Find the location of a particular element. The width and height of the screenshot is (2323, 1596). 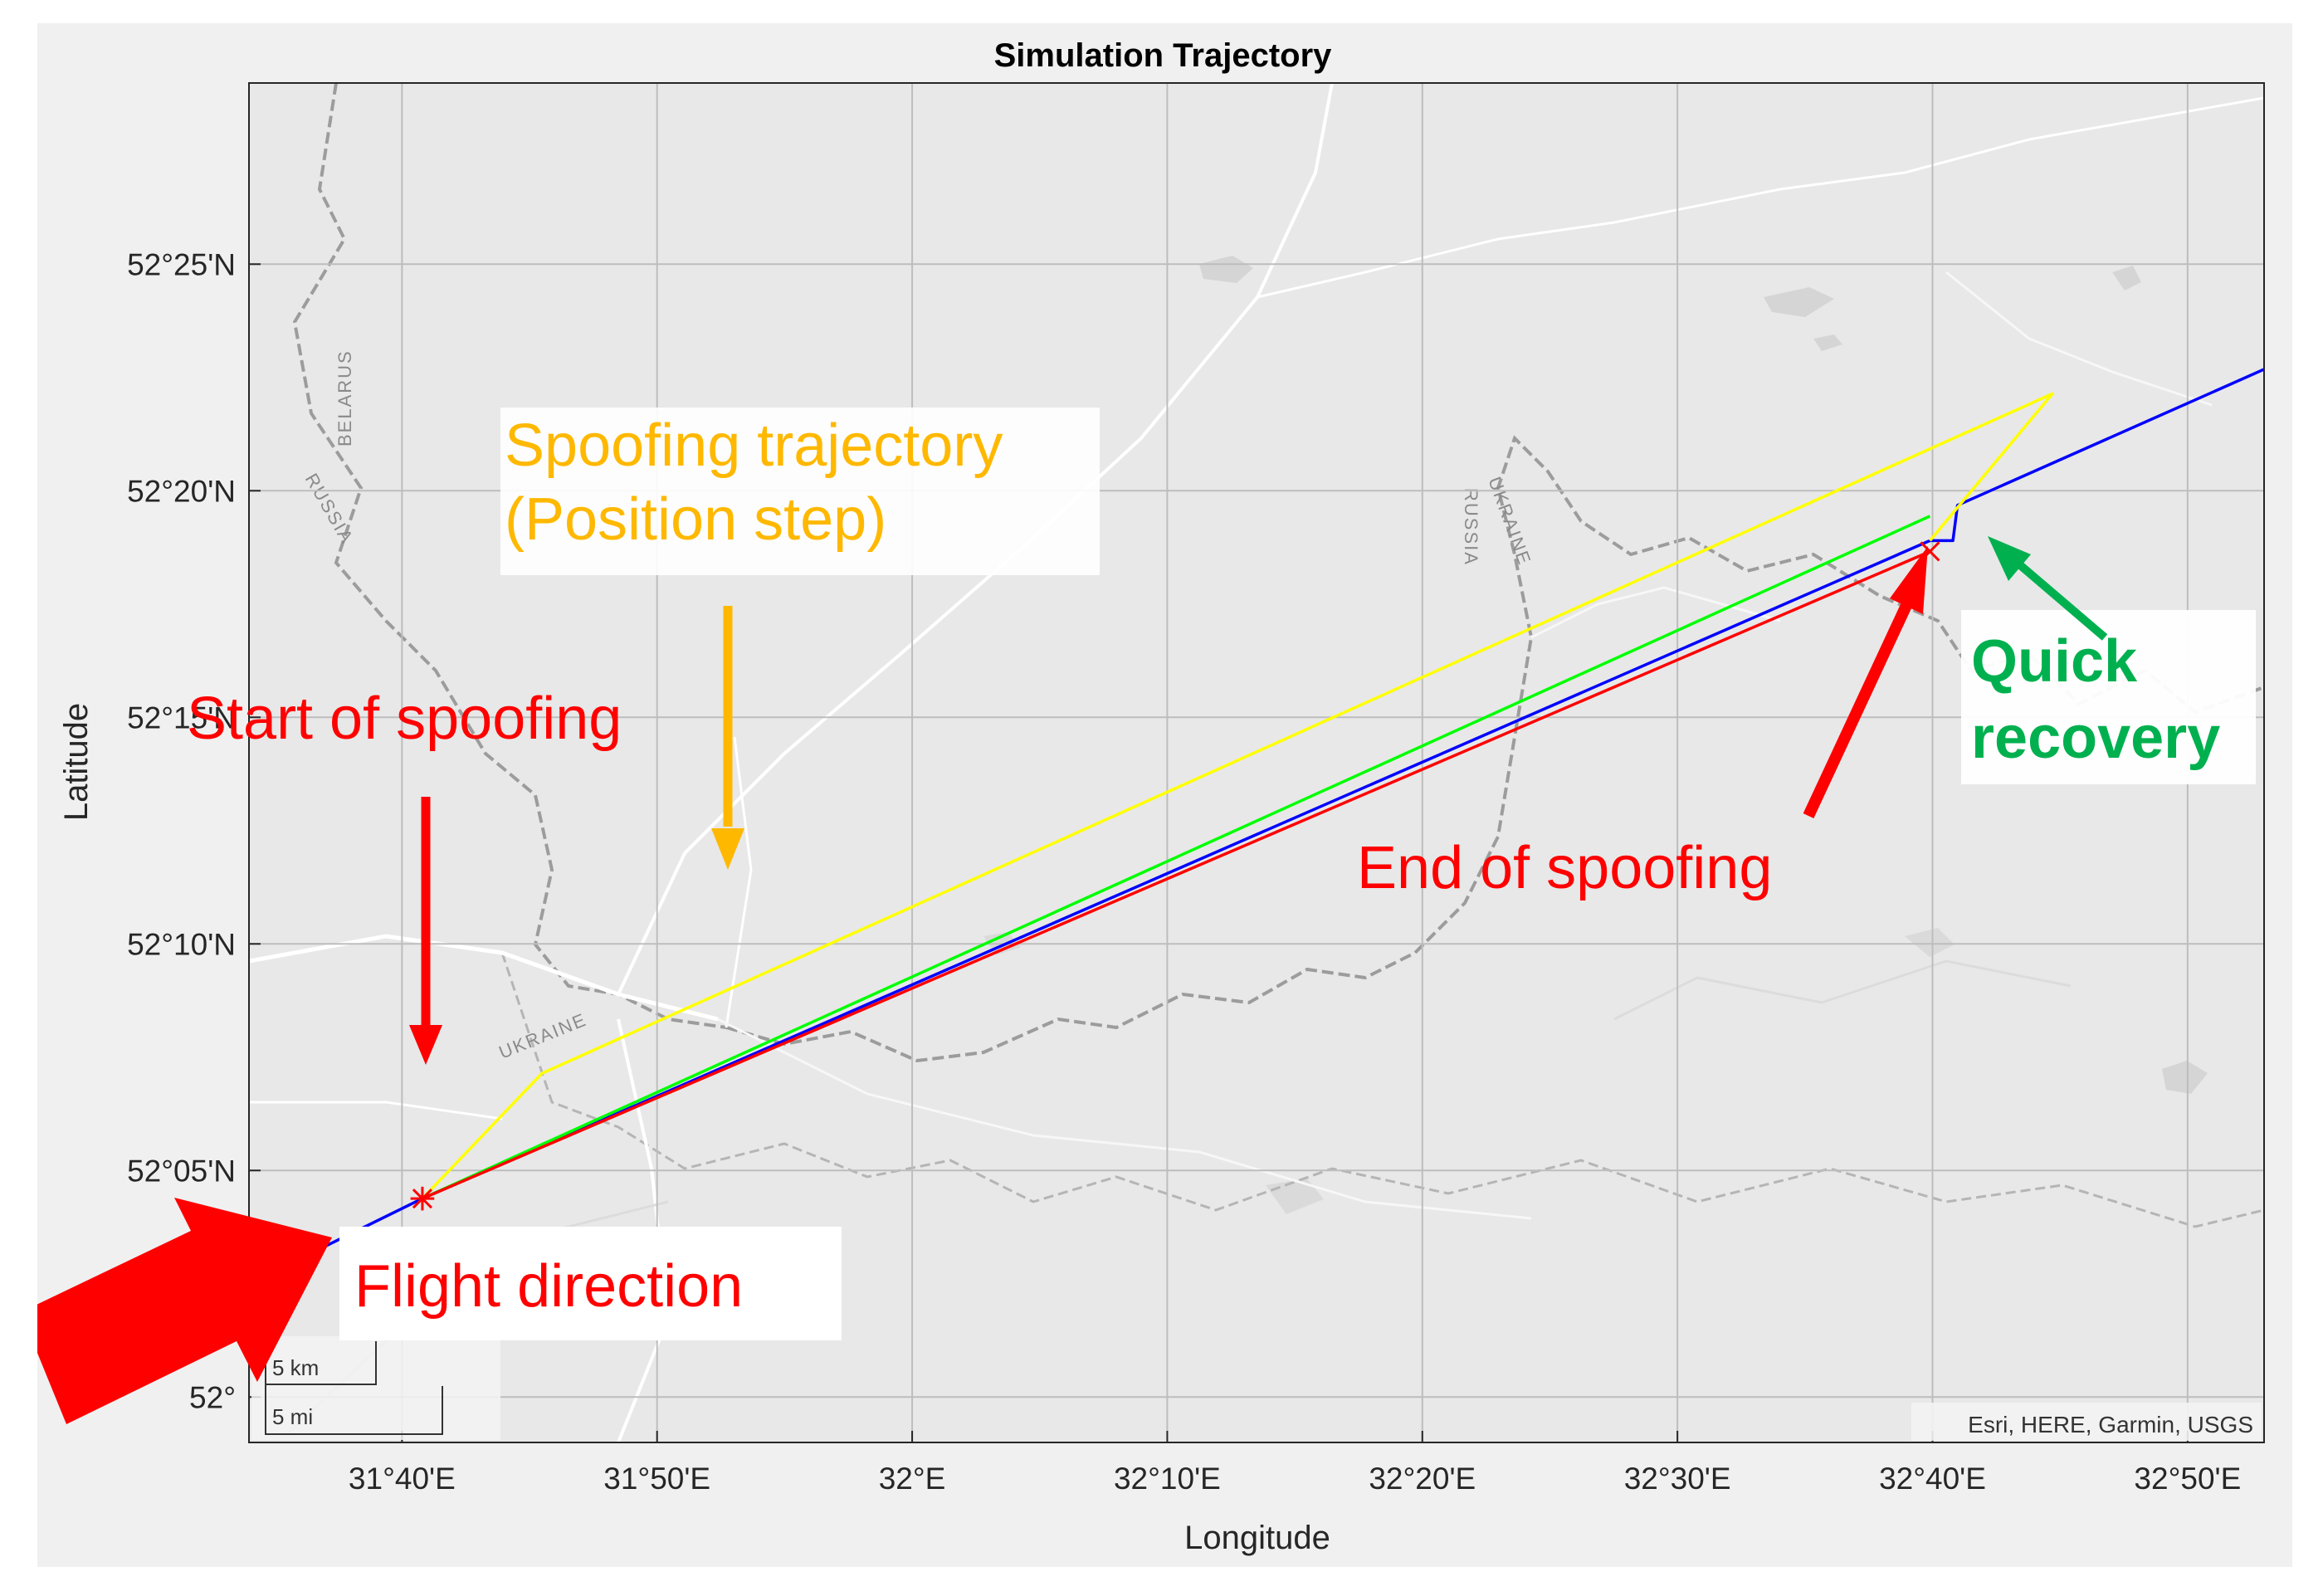

x-tick-label: 32°E is located at coordinates (912, 1479).